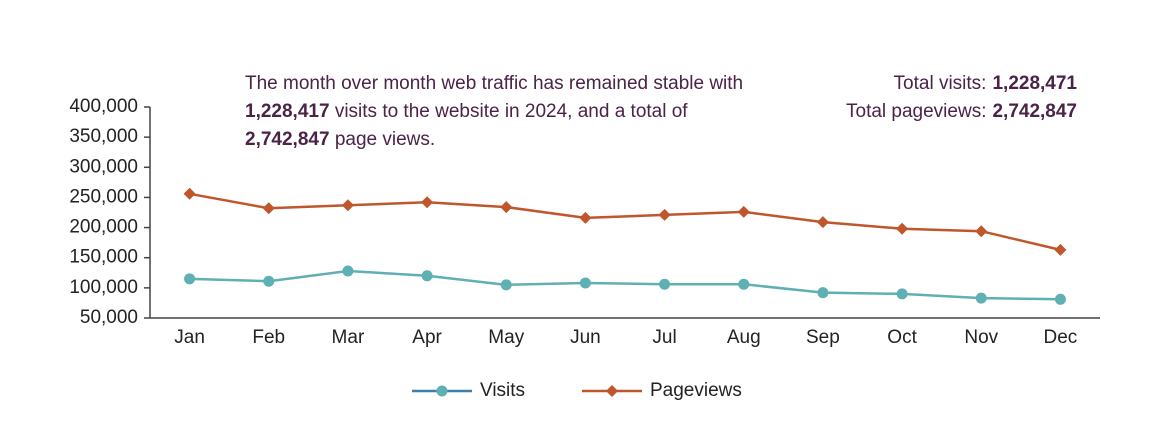  Describe the element at coordinates (902, 337) in the screenshot. I see `x-tick-label: Oct` at that location.